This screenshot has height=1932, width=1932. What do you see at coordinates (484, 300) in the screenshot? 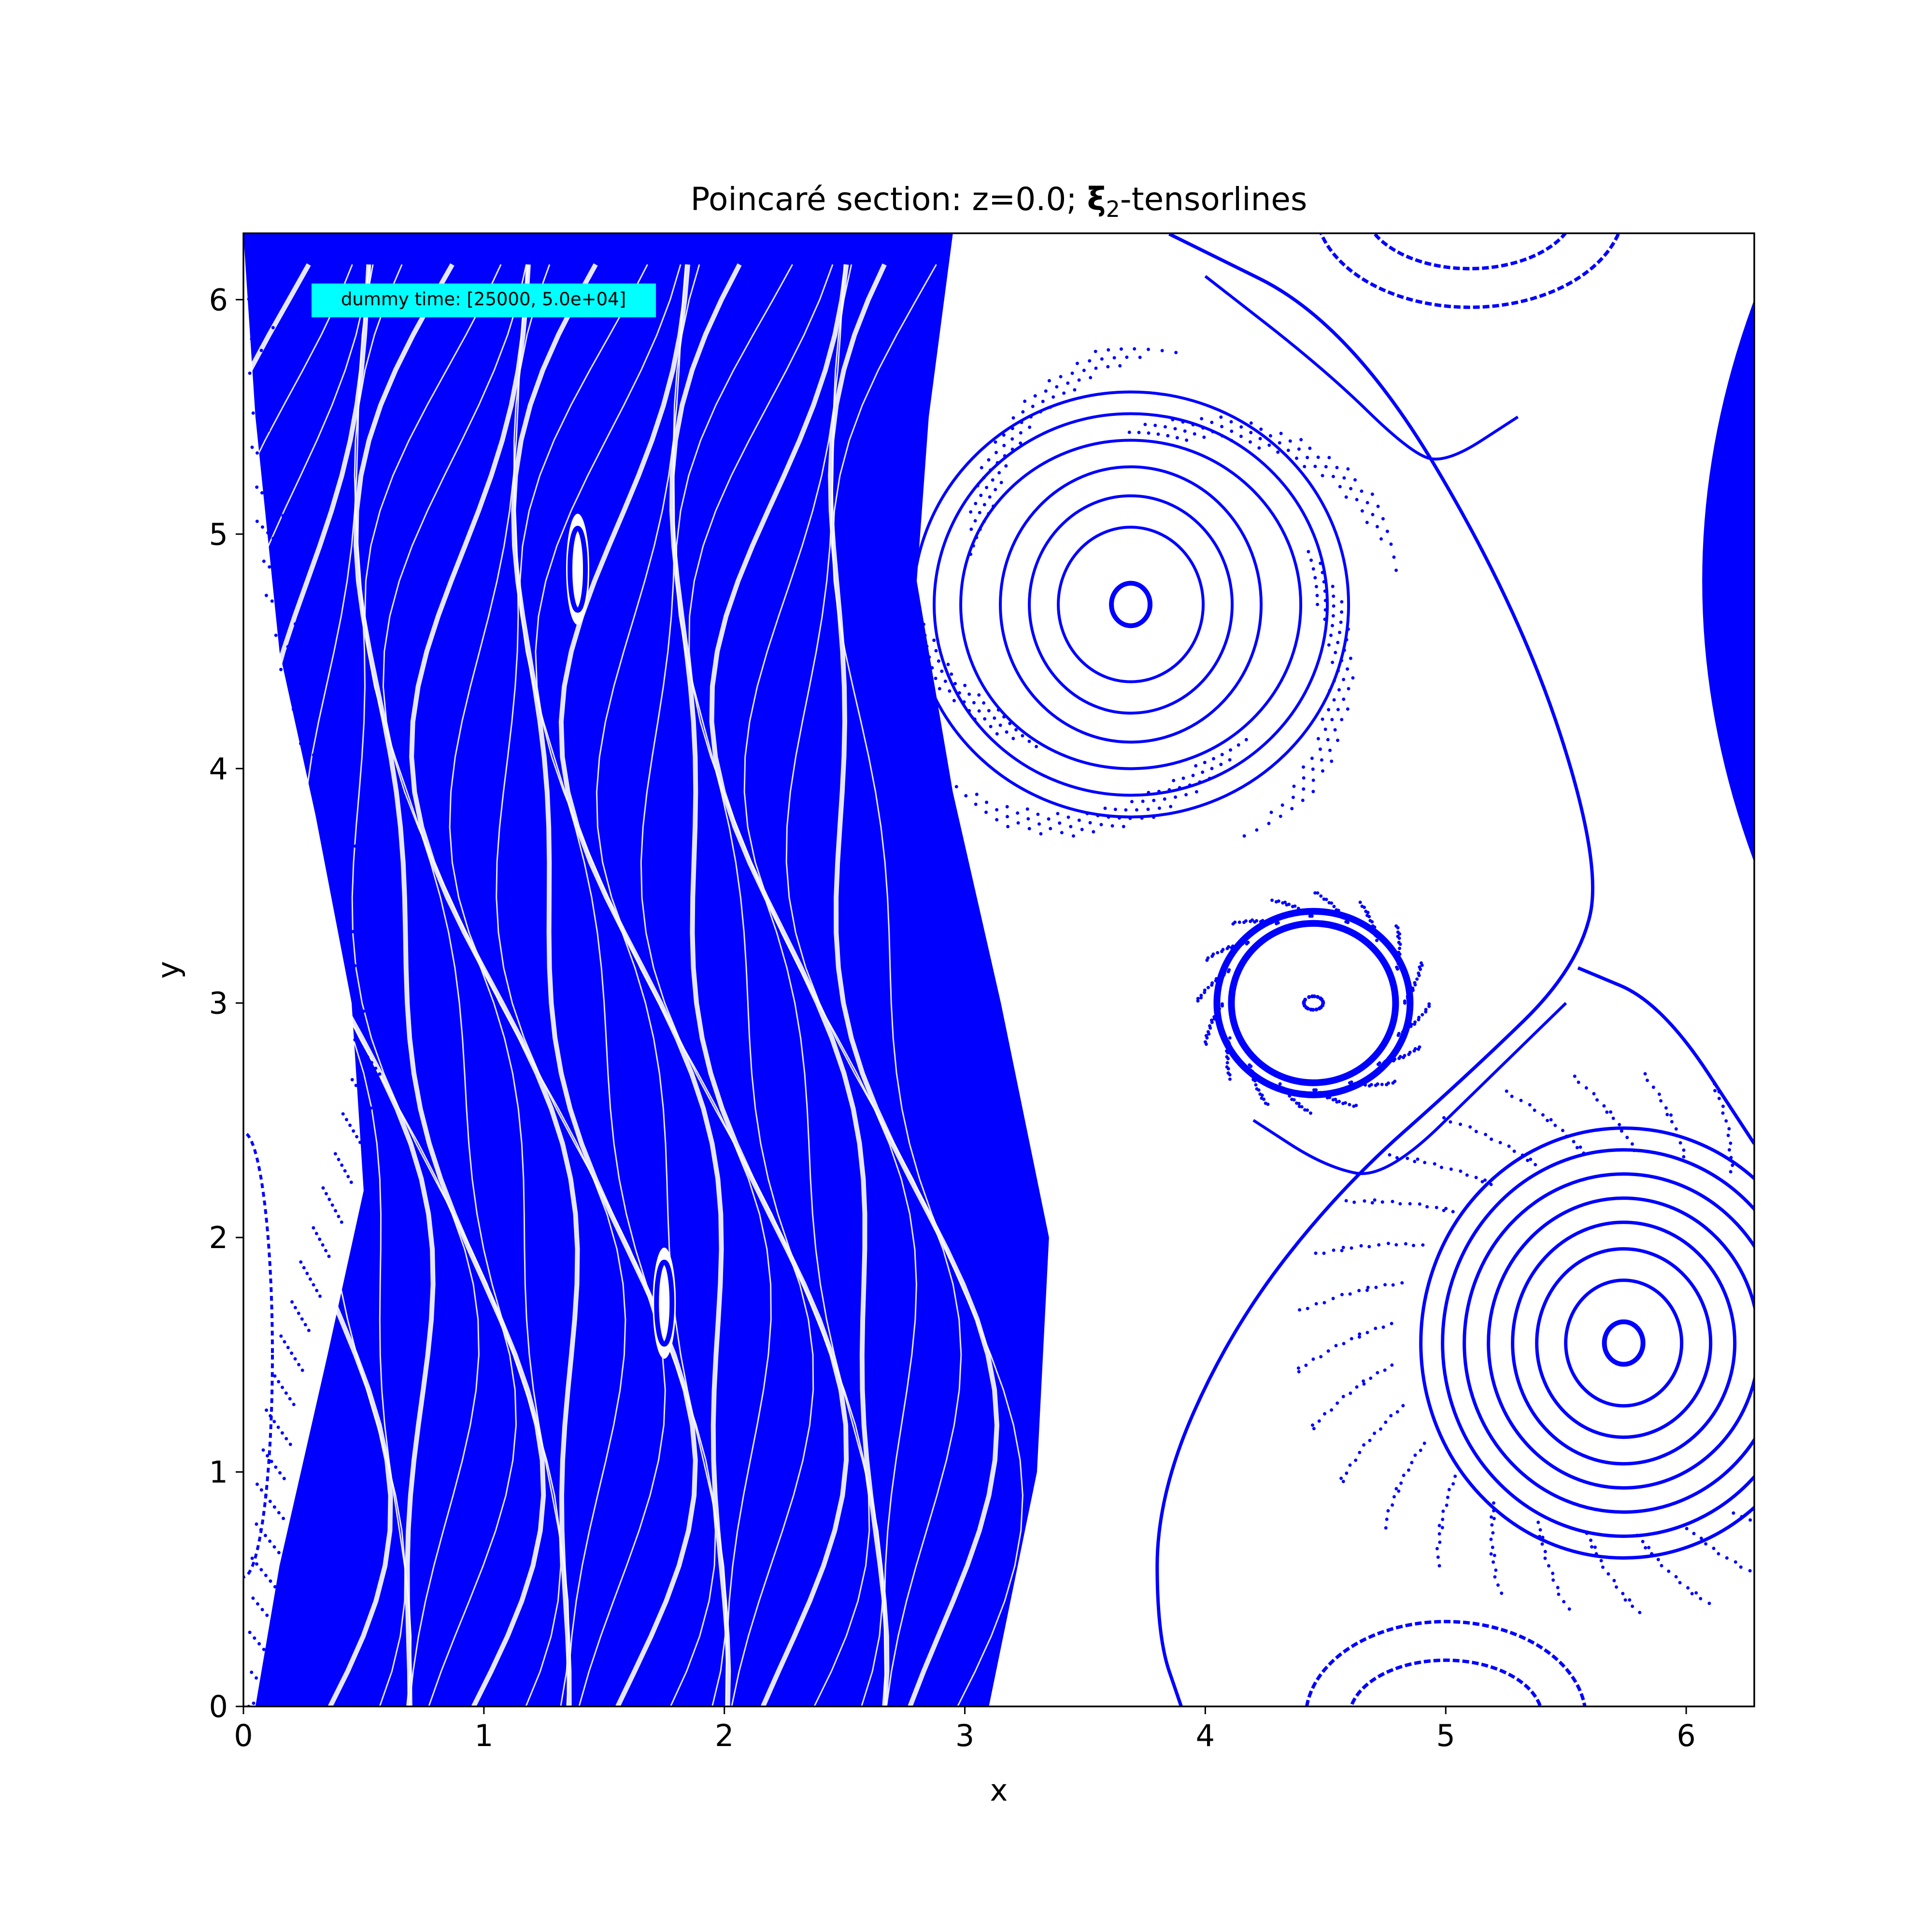
I see `annotation-box` at bounding box center [484, 300].